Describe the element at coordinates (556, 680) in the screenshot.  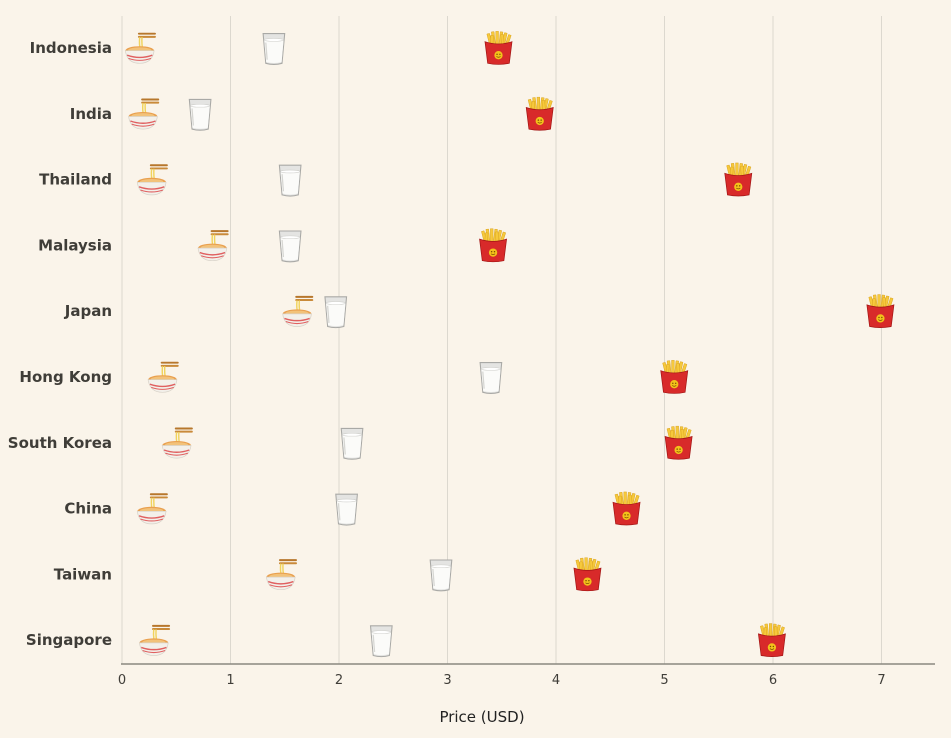
I see `x-tick-label: 4` at that location.